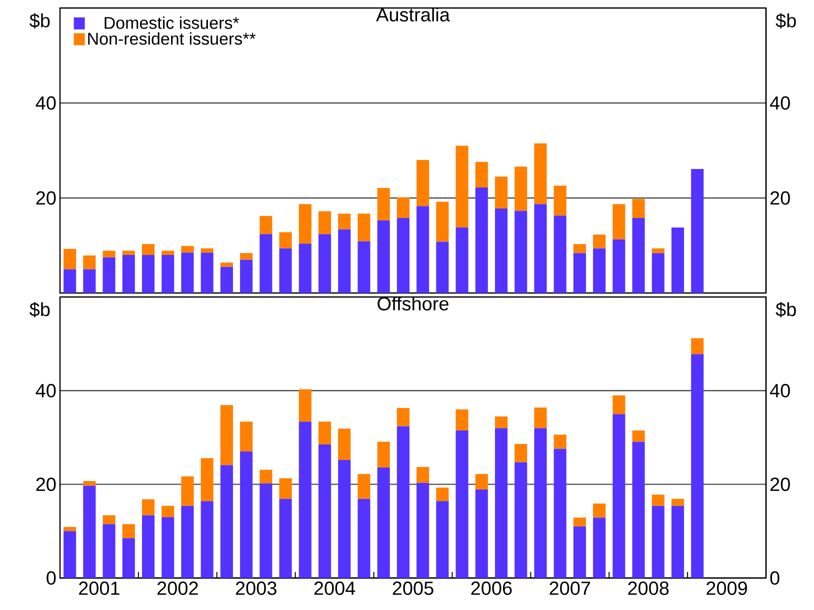 The image size is (814, 610). I want to click on y-tick-label: 0, so click(51, 578).